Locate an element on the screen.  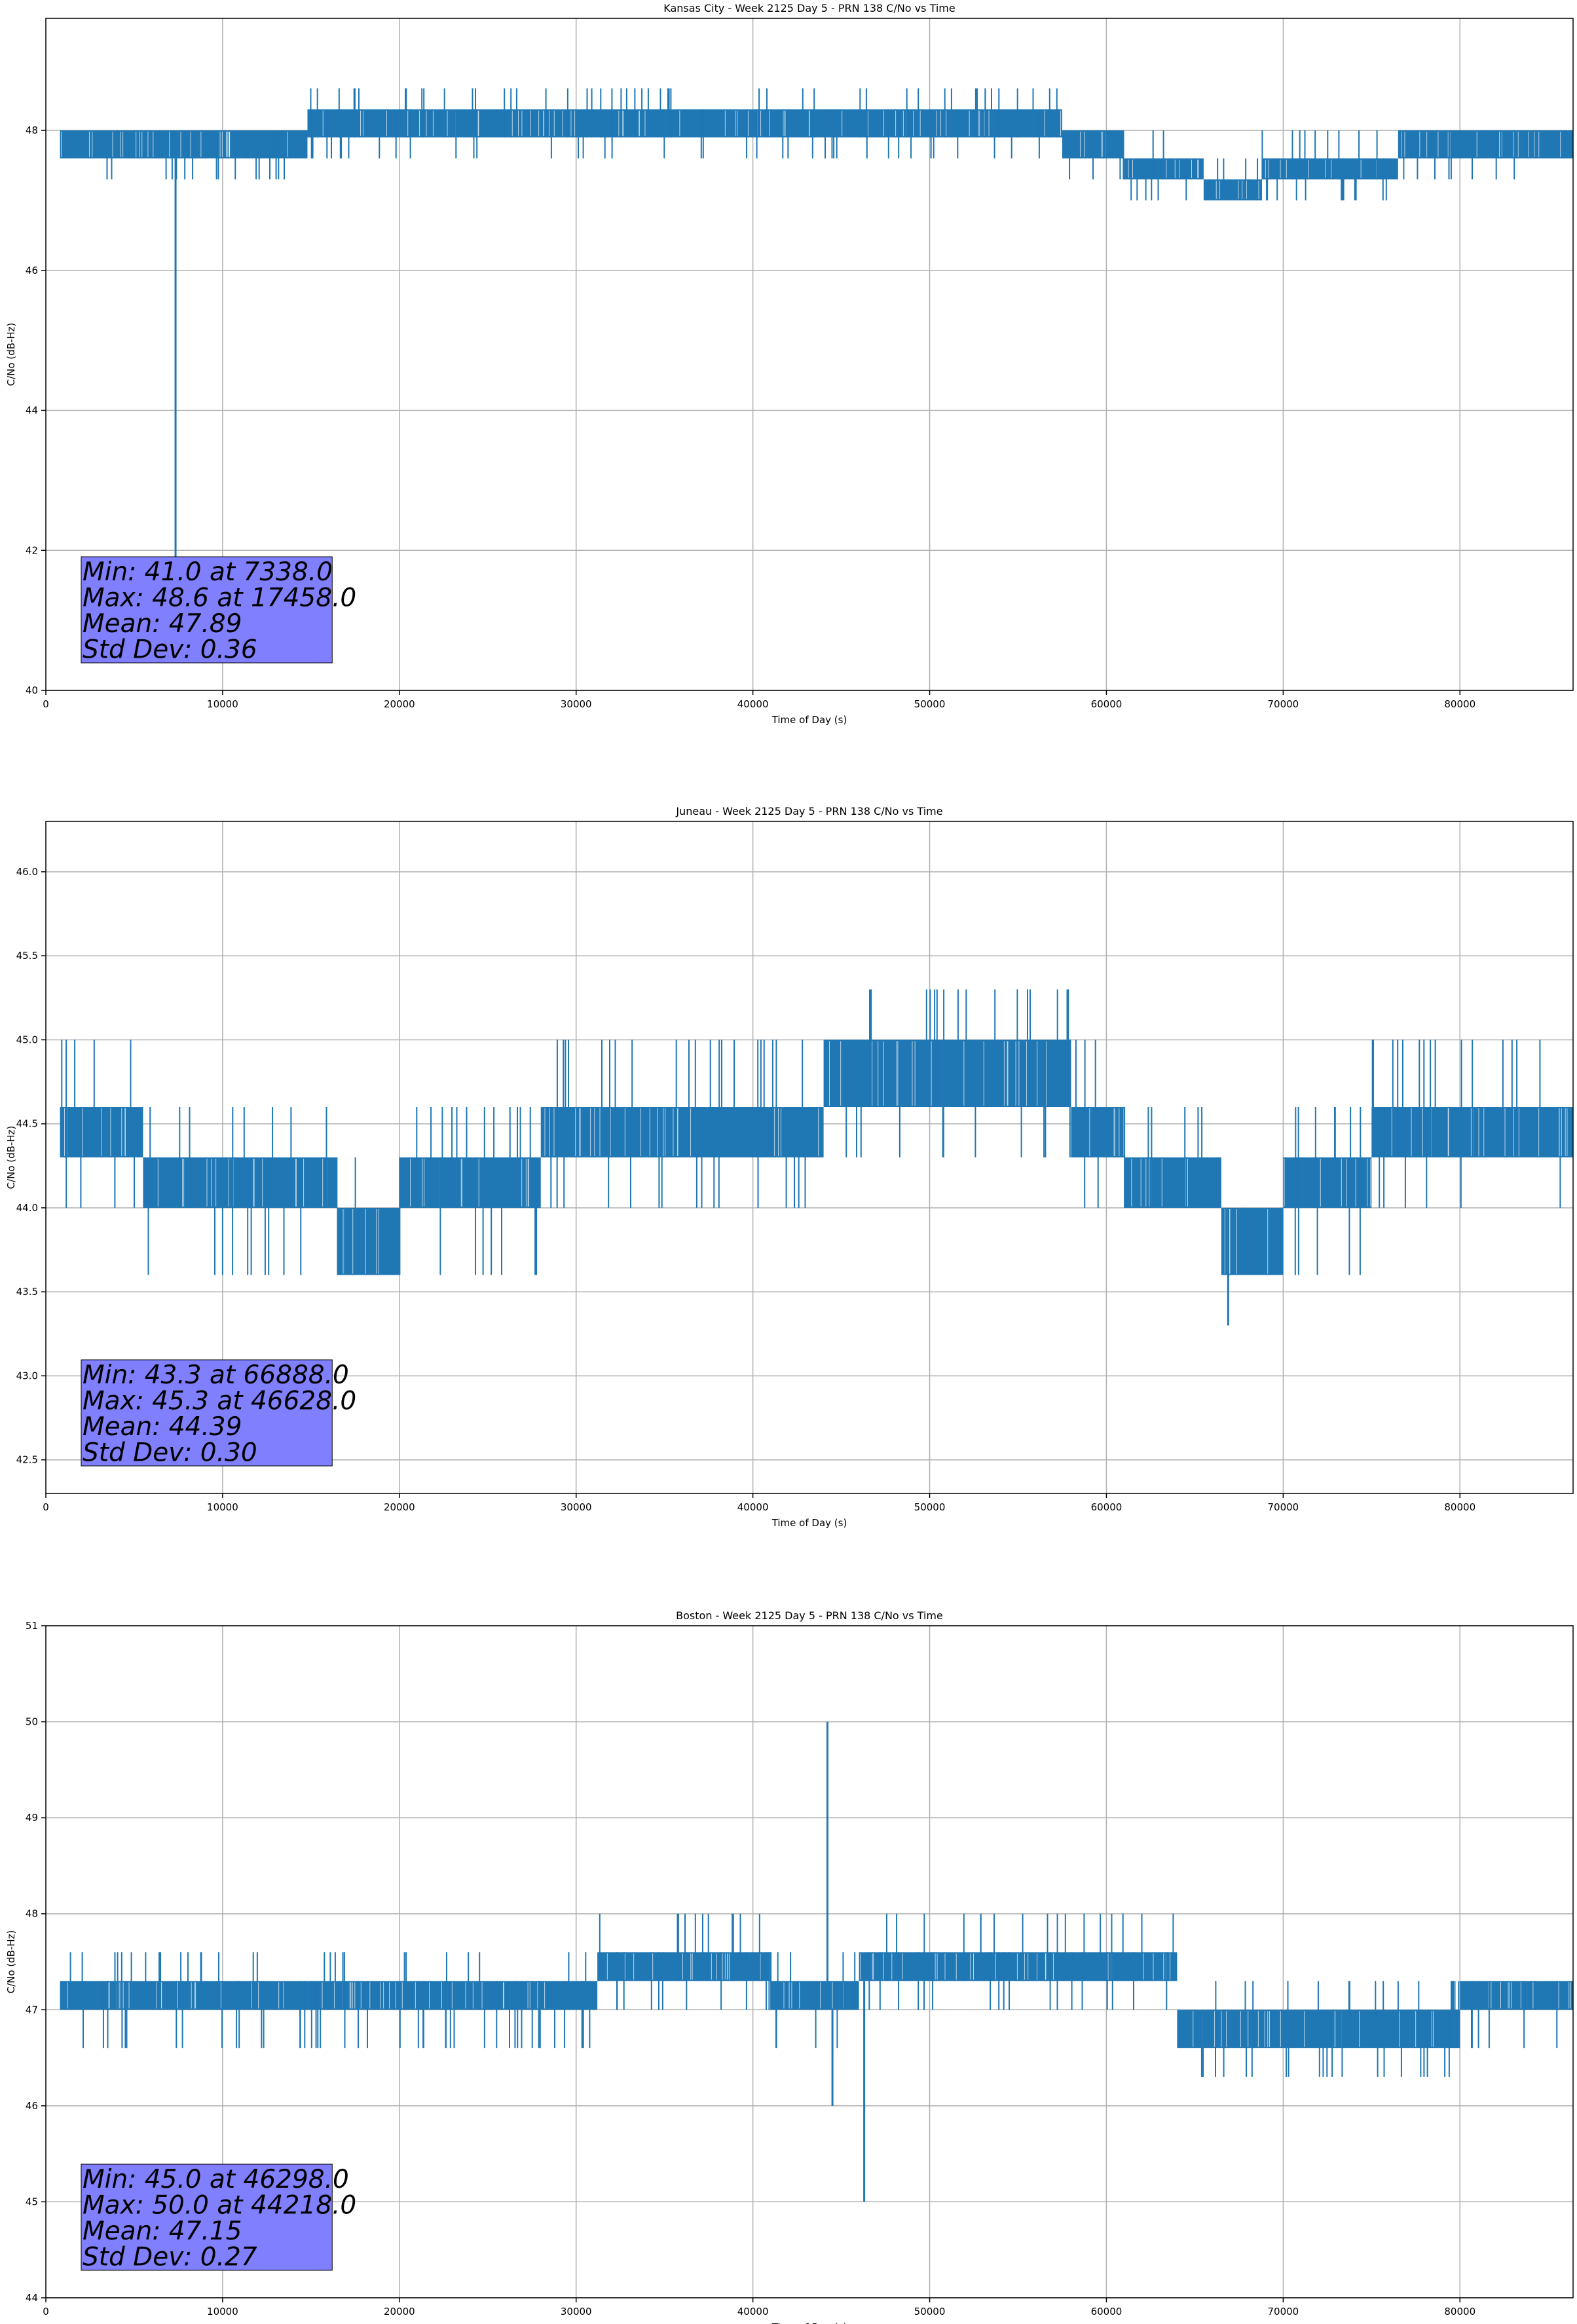
y-tick-label: 46.0 is located at coordinates (27, 872).